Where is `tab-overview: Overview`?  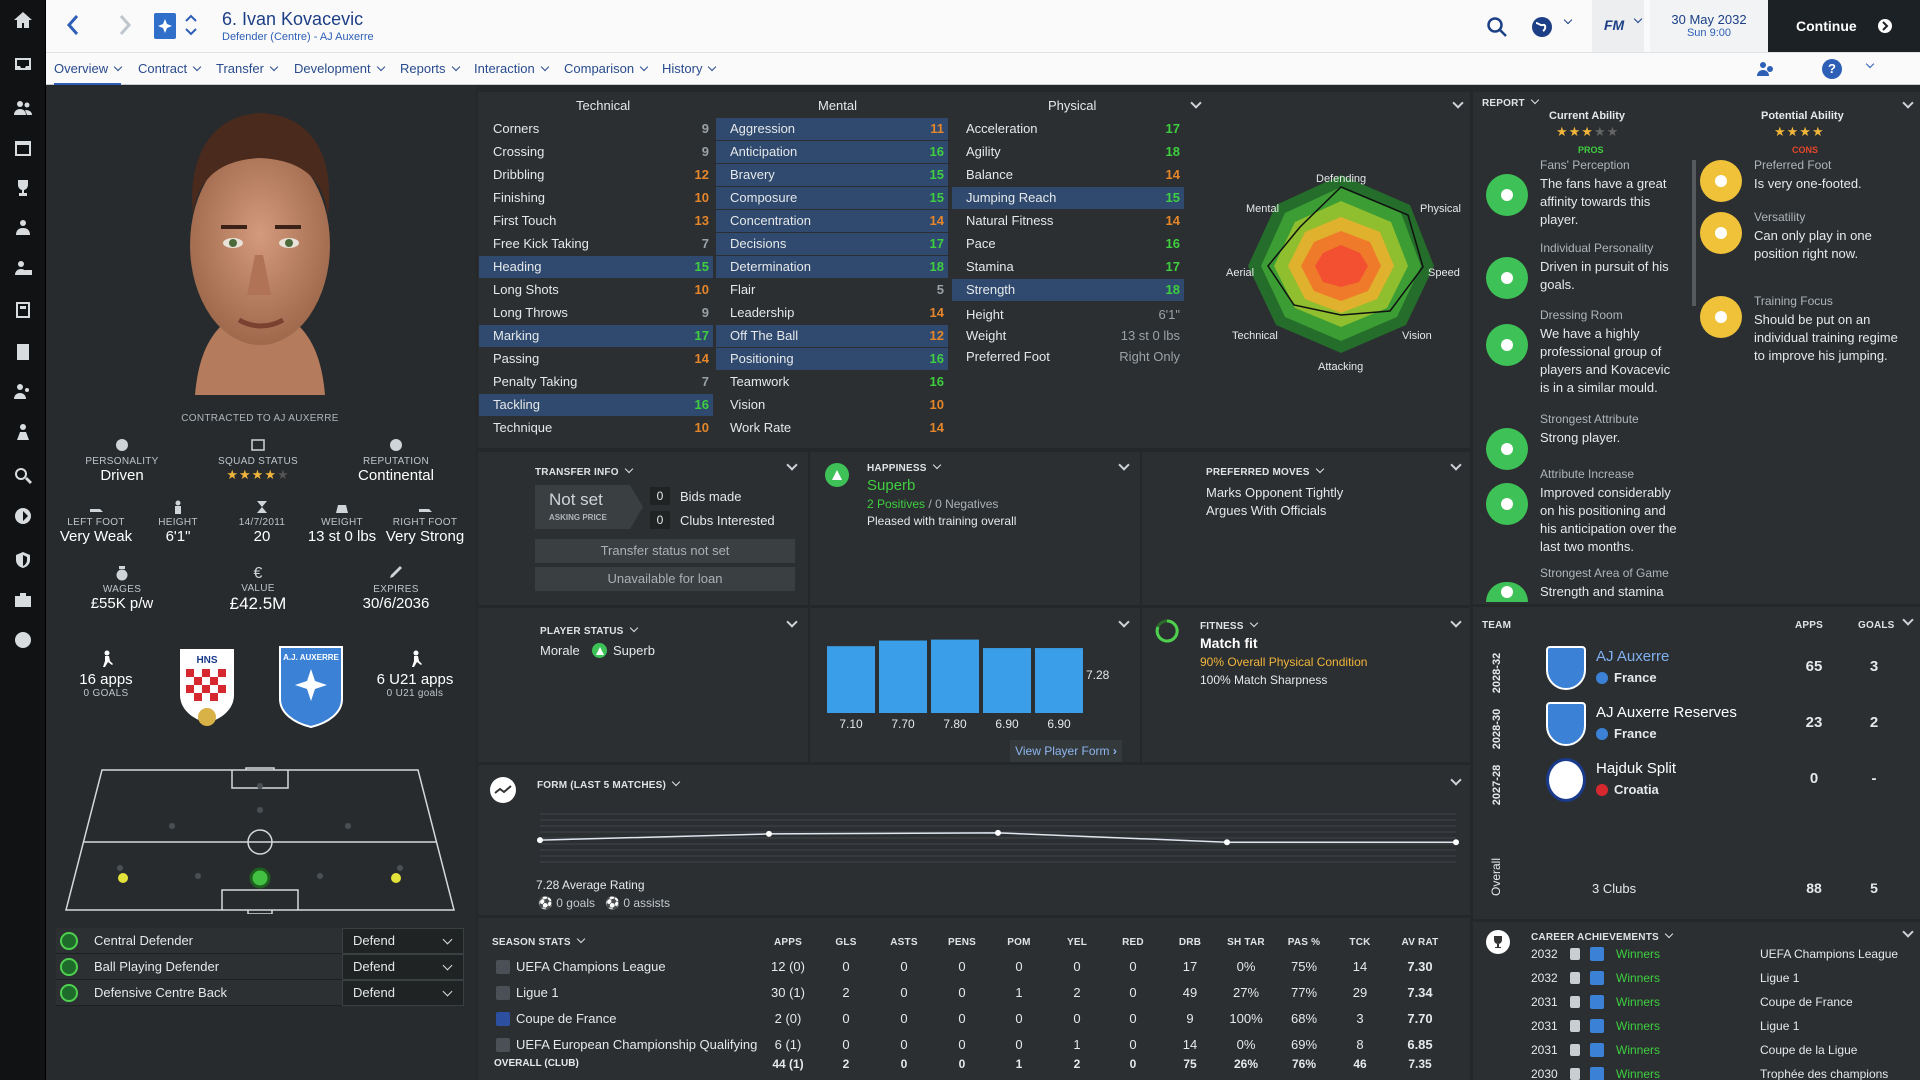
tab-overview: Overview is located at coordinates (88, 69).